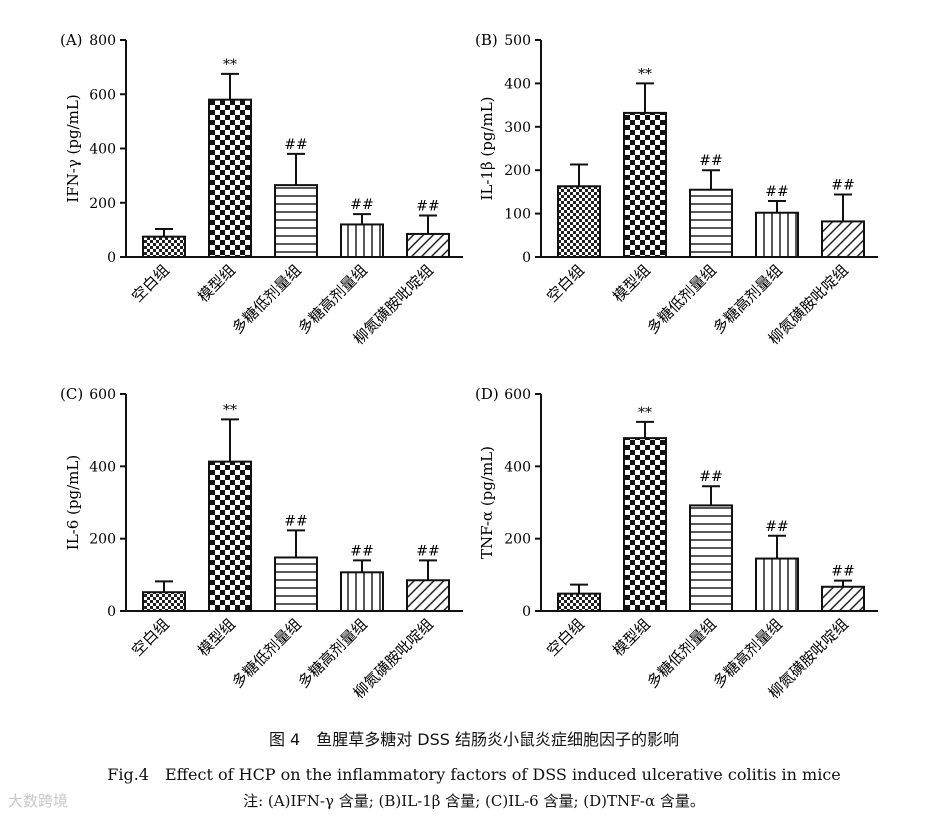  What do you see at coordinates (38, 801) in the screenshot?
I see `watermark-logo: 大数跨境` at bounding box center [38, 801].